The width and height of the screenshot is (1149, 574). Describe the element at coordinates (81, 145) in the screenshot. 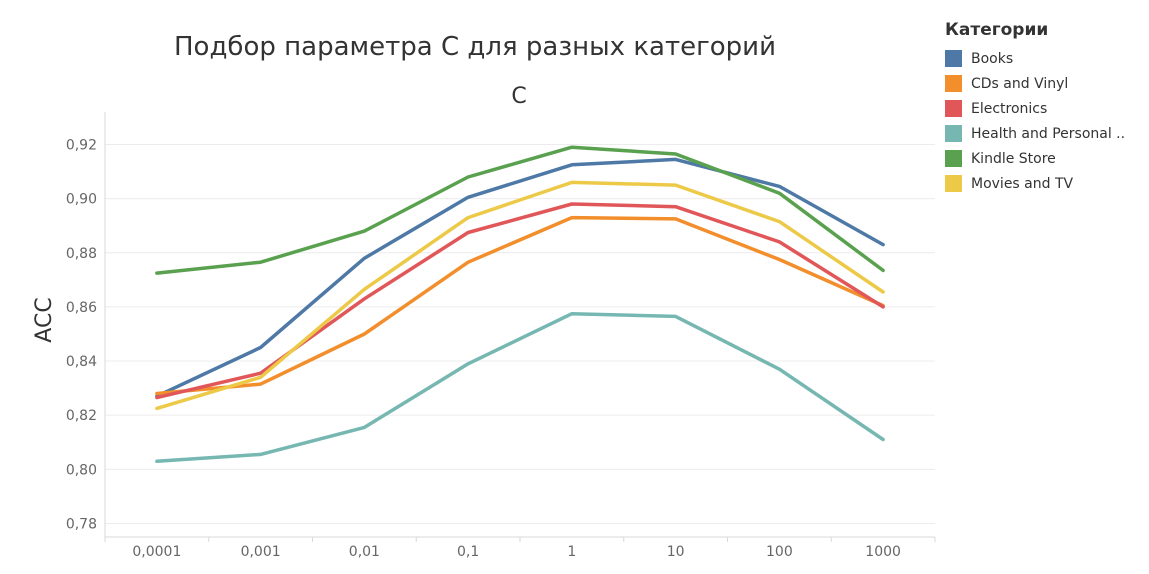

I see `y-tick-label: 0,92` at that location.